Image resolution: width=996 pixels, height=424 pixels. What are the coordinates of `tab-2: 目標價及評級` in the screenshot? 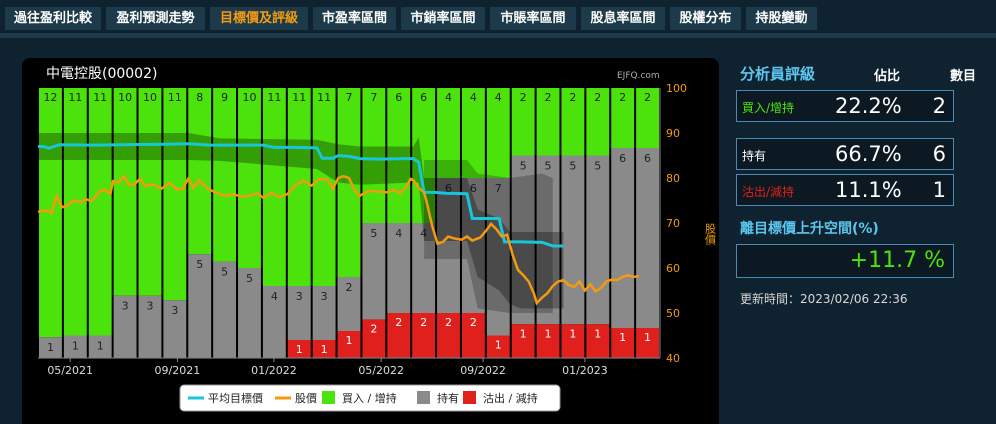 It's located at (259, 18).